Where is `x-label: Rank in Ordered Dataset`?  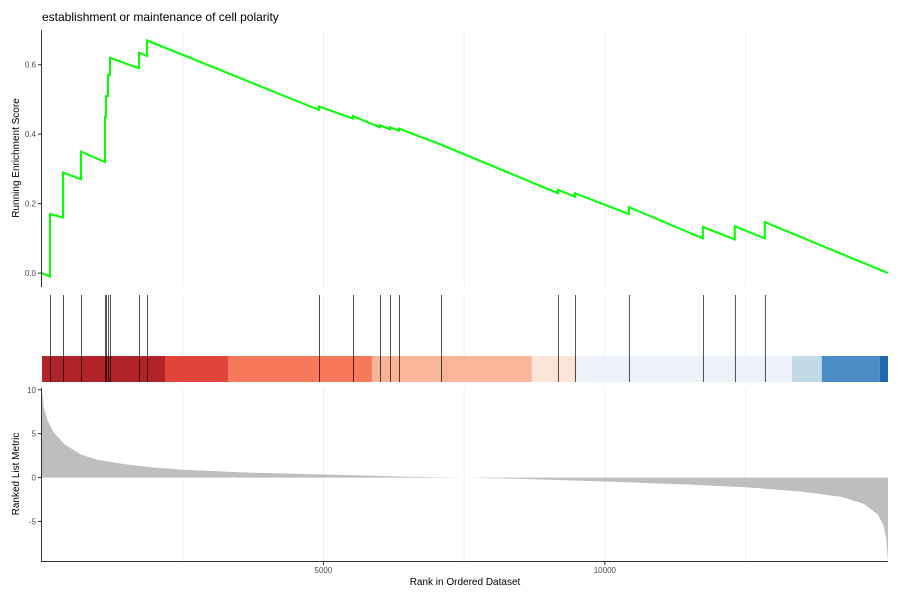 x-label: Rank in Ordered Dataset is located at coordinates (465, 582).